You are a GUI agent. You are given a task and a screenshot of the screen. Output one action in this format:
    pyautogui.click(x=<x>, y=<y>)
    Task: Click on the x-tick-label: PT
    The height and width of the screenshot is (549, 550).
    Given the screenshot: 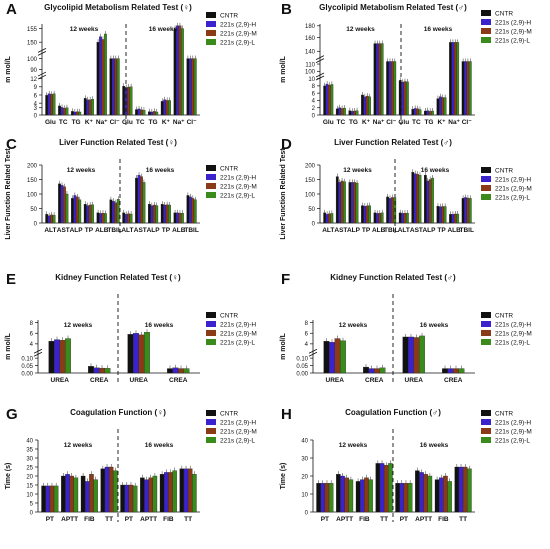 What is the action you would take?
    pyautogui.click(x=129, y=519)
    